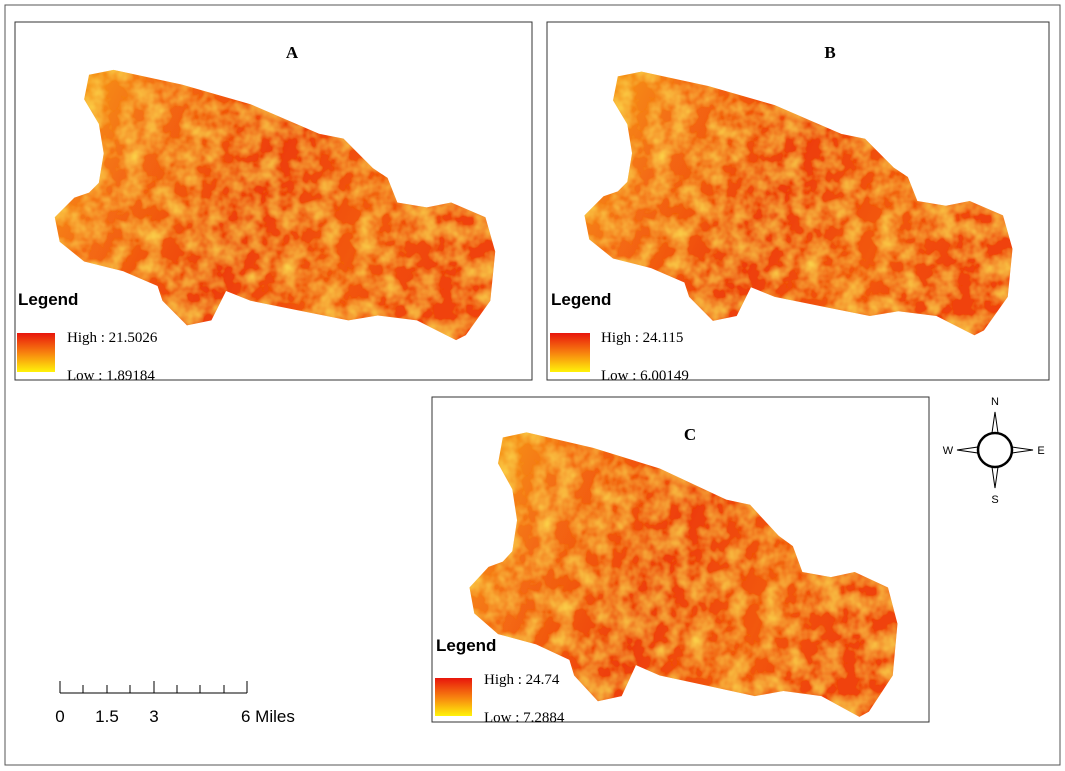 This screenshot has height=771, width=1065. Describe the element at coordinates (1040, 451) in the screenshot. I see `compass-e: E` at that location.